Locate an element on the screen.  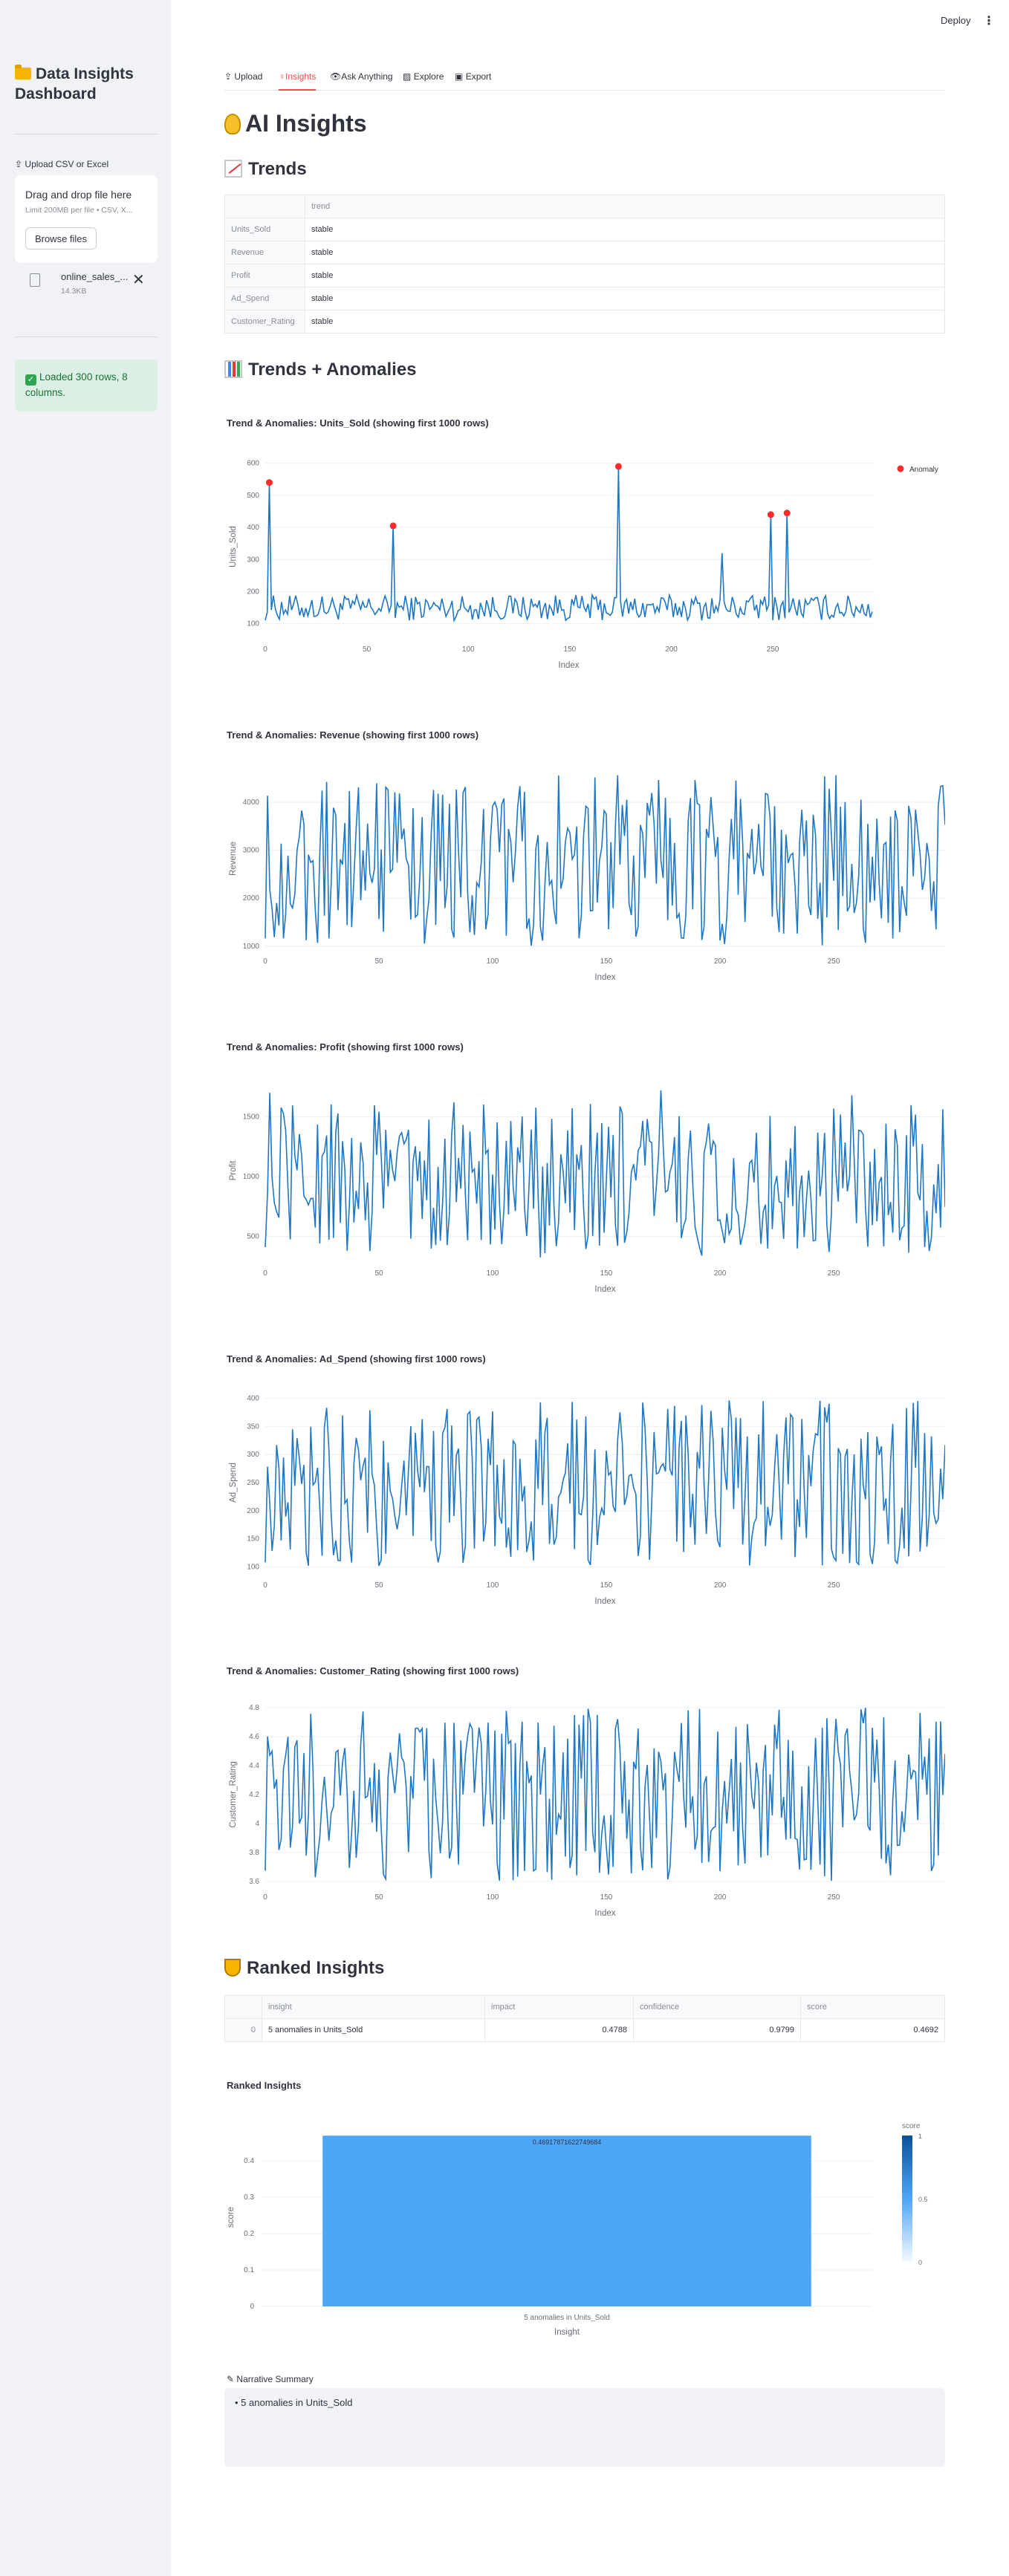
close-icon: ✕ is located at coordinates (138, 280).